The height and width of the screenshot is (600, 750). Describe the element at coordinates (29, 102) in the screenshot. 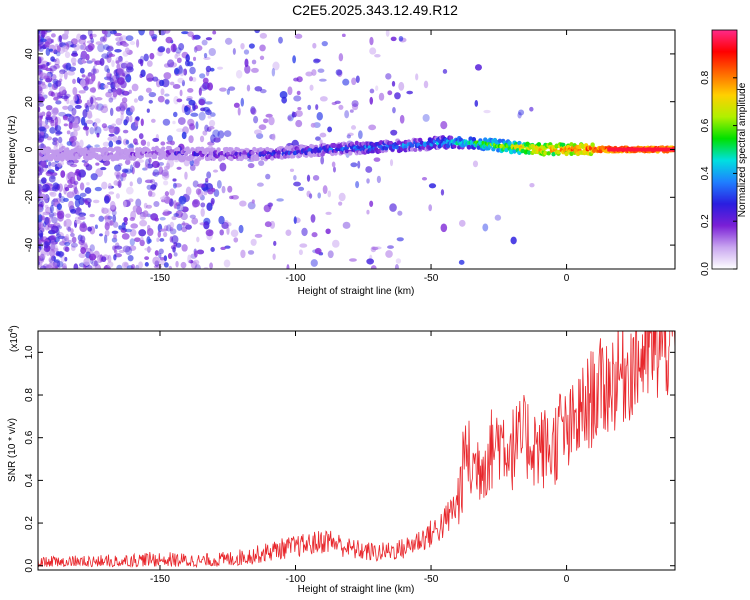

I see `spectrogram-y-tick-label: 20` at that location.